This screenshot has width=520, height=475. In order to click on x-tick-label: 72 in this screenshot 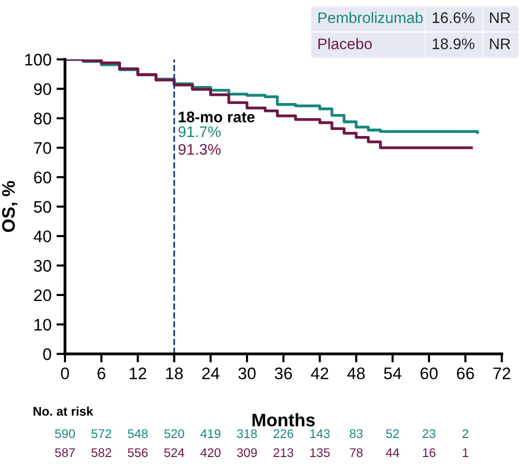, I will do `click(501, 374)`.